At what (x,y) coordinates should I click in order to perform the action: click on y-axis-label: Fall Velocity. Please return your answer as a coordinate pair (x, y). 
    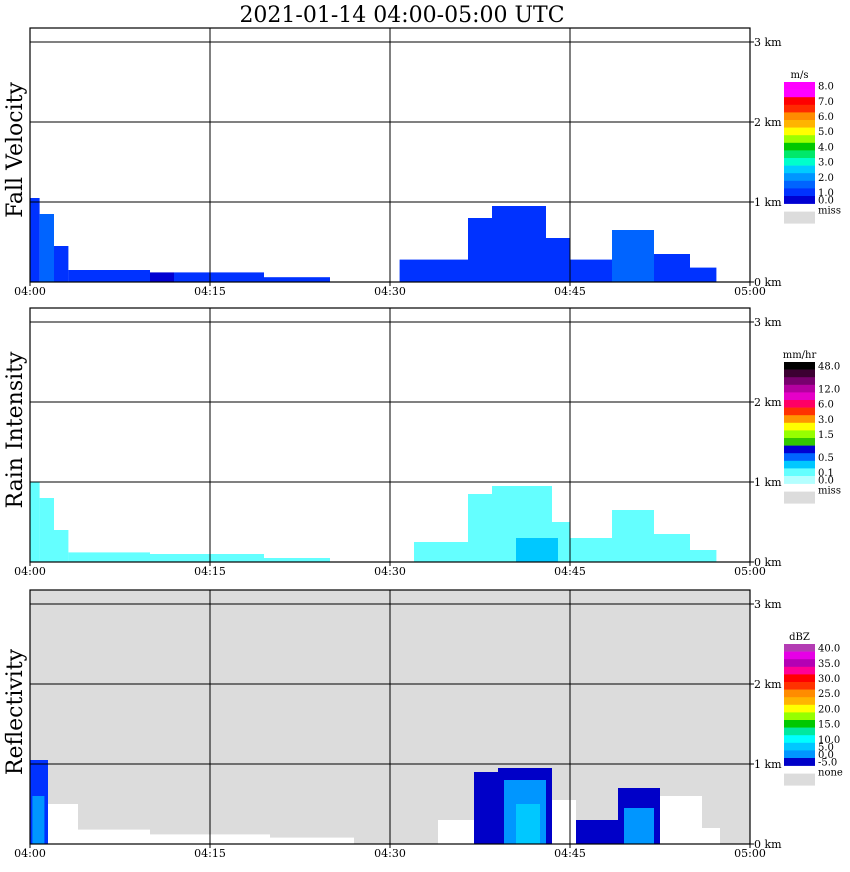
    Looking at the image, I should click on (15, 150).